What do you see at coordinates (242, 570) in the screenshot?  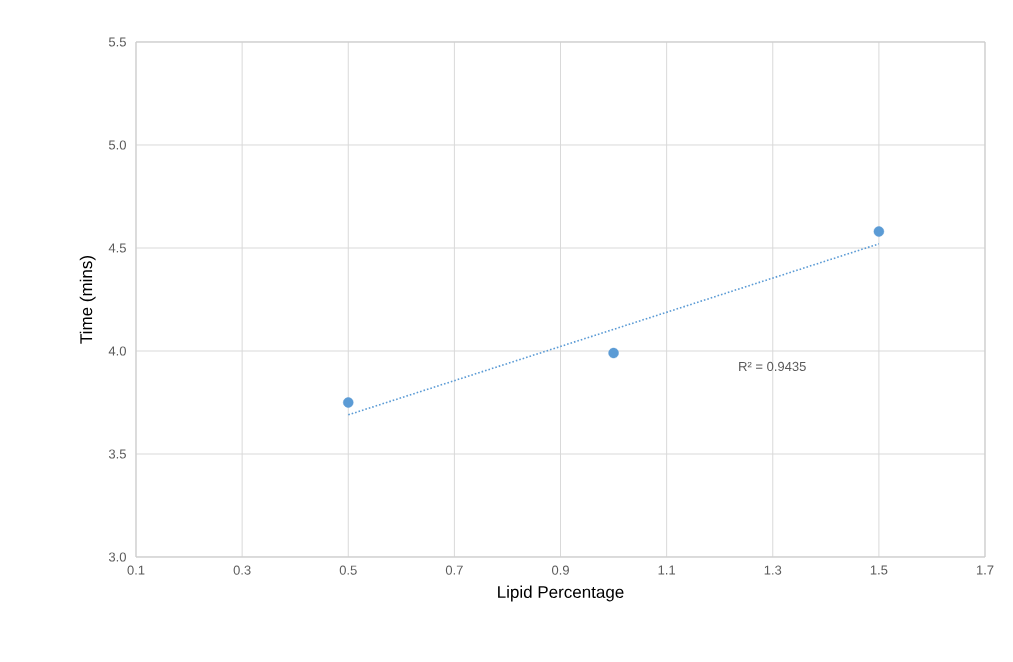 I see `x-tick-label: 0.3` at bounding box center [242, 570].